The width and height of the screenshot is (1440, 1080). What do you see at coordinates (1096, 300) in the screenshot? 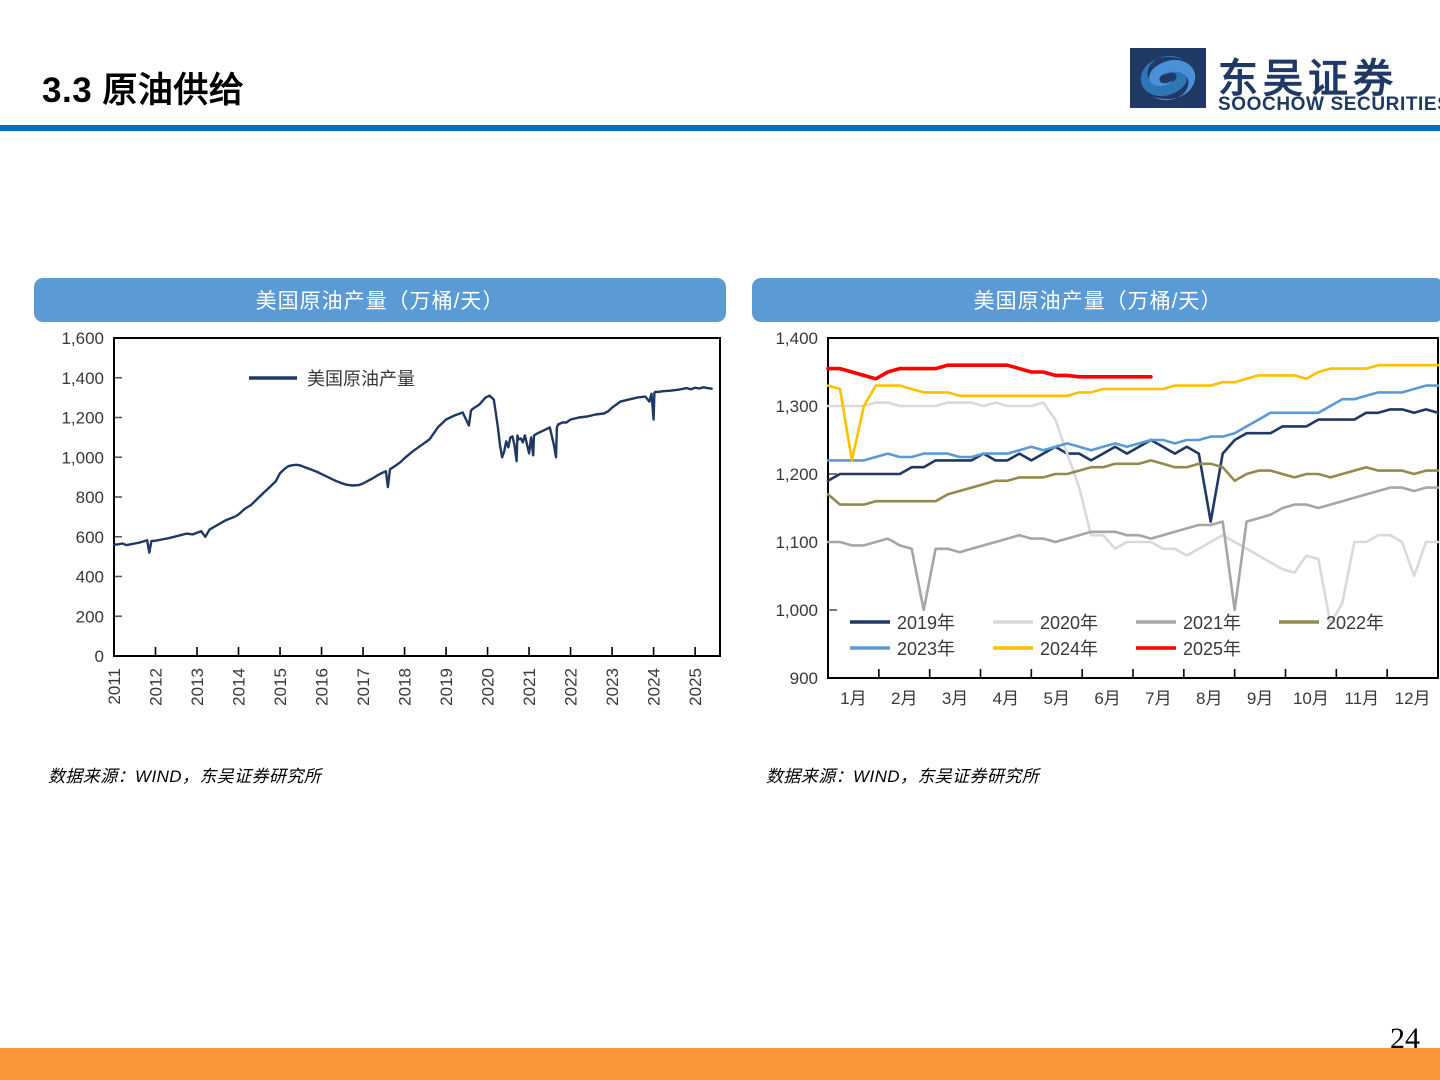
I see `chart-title-seasonal: 美国原油产量（万桶/天）` at bounding box center [1096, 300].